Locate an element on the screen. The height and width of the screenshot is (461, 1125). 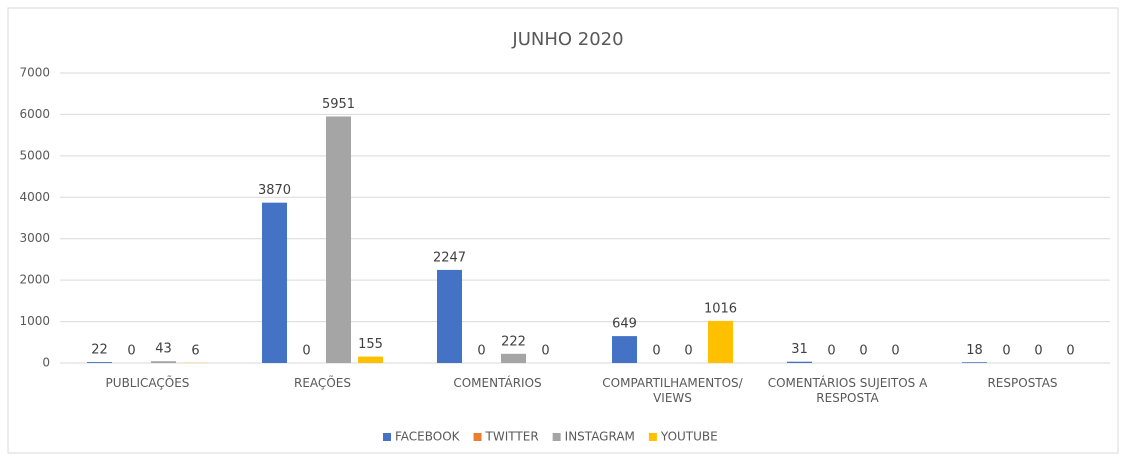
x-tick-label: COMENTÁRIOS is located at coordinates (497, 383).